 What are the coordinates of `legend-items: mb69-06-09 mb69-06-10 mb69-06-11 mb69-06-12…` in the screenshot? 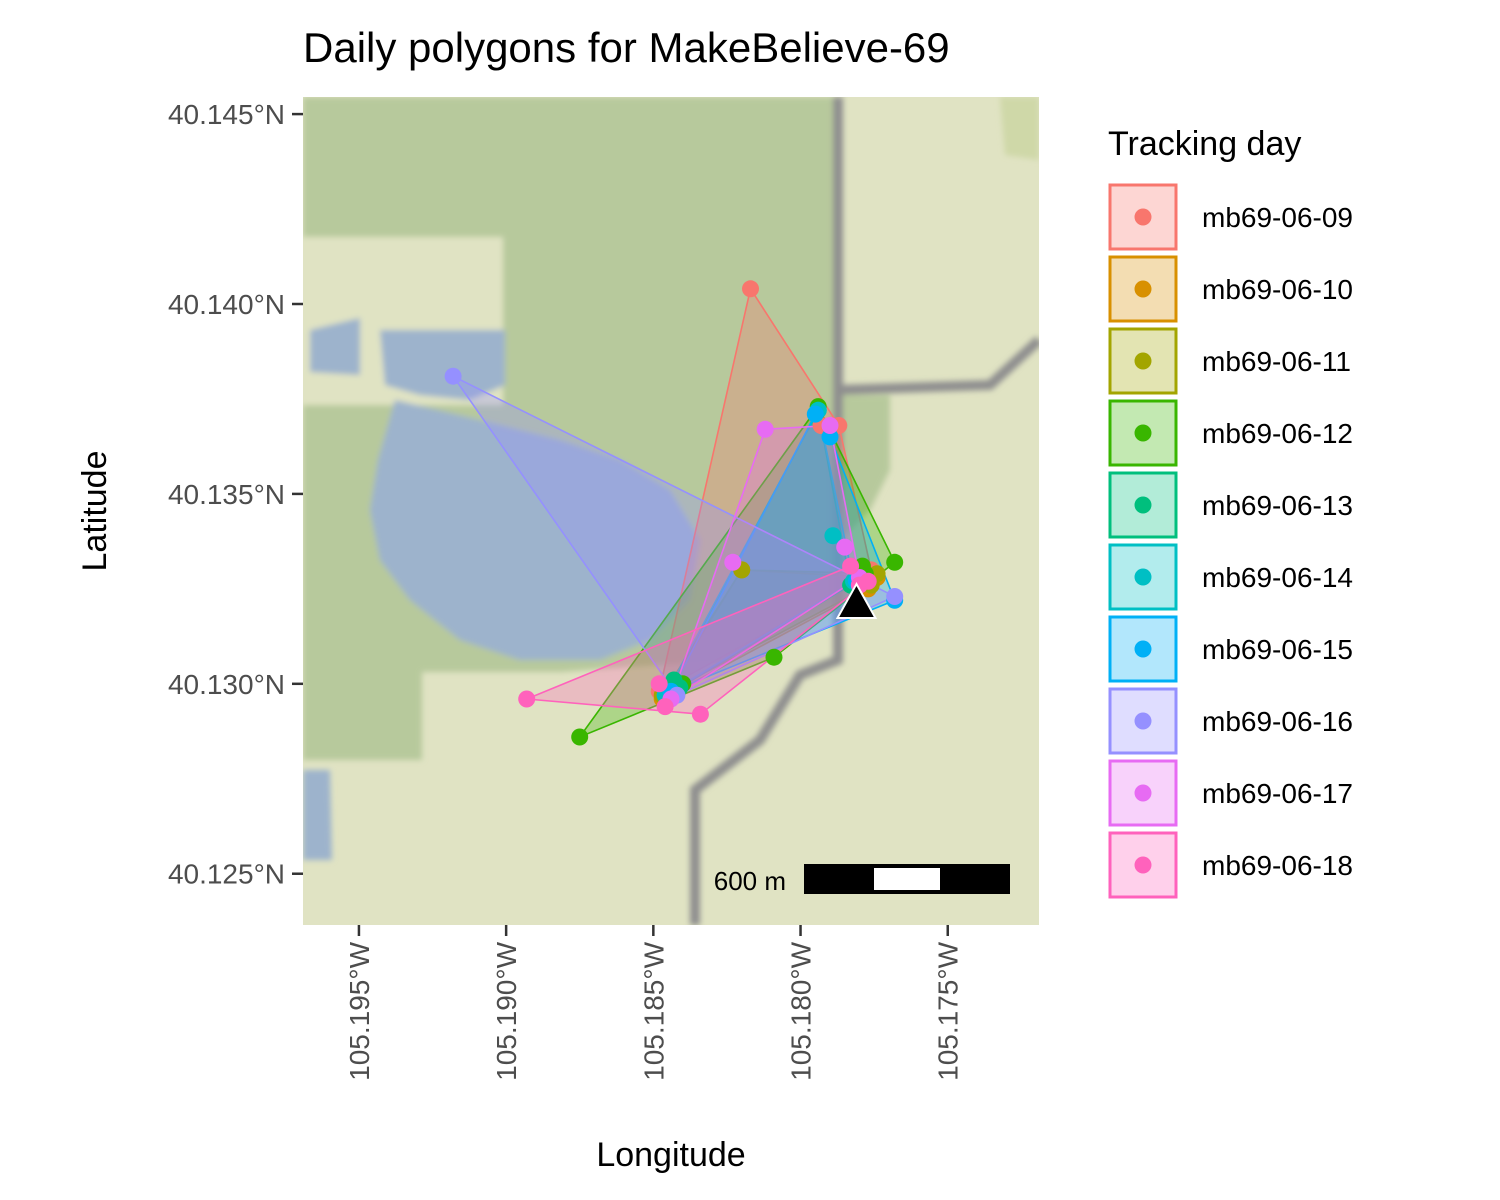 It's located at (1230, 541).